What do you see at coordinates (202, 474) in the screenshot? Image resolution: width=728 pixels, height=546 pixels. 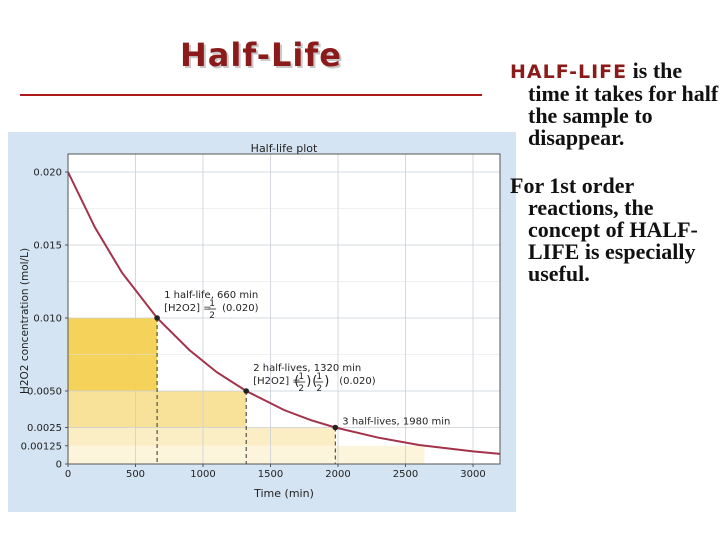 I see `x-tick-label: 1000` at bounding box center [202, 474].